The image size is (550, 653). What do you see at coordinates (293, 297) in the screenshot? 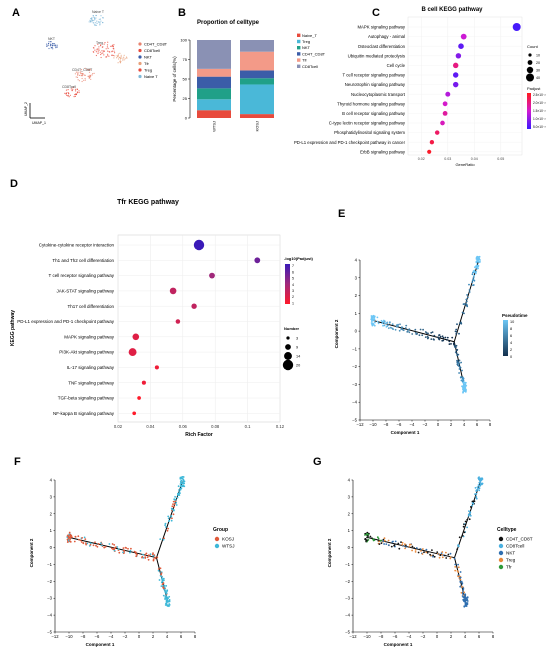
I see `chart-d-color-legend-label: 2` at bounding box center [293, 297].